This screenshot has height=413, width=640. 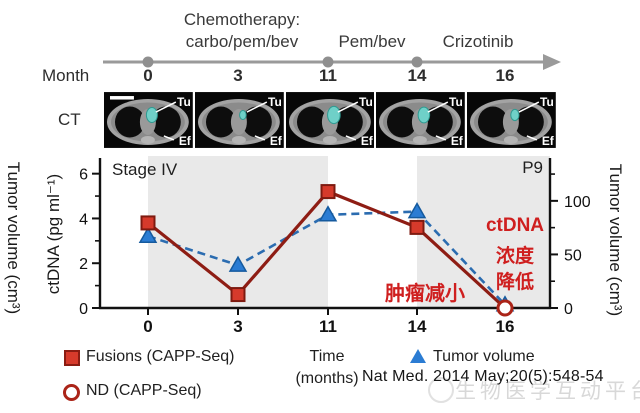 I want to click on x-axis-title-line2: (months), so click(x=327, y=378).